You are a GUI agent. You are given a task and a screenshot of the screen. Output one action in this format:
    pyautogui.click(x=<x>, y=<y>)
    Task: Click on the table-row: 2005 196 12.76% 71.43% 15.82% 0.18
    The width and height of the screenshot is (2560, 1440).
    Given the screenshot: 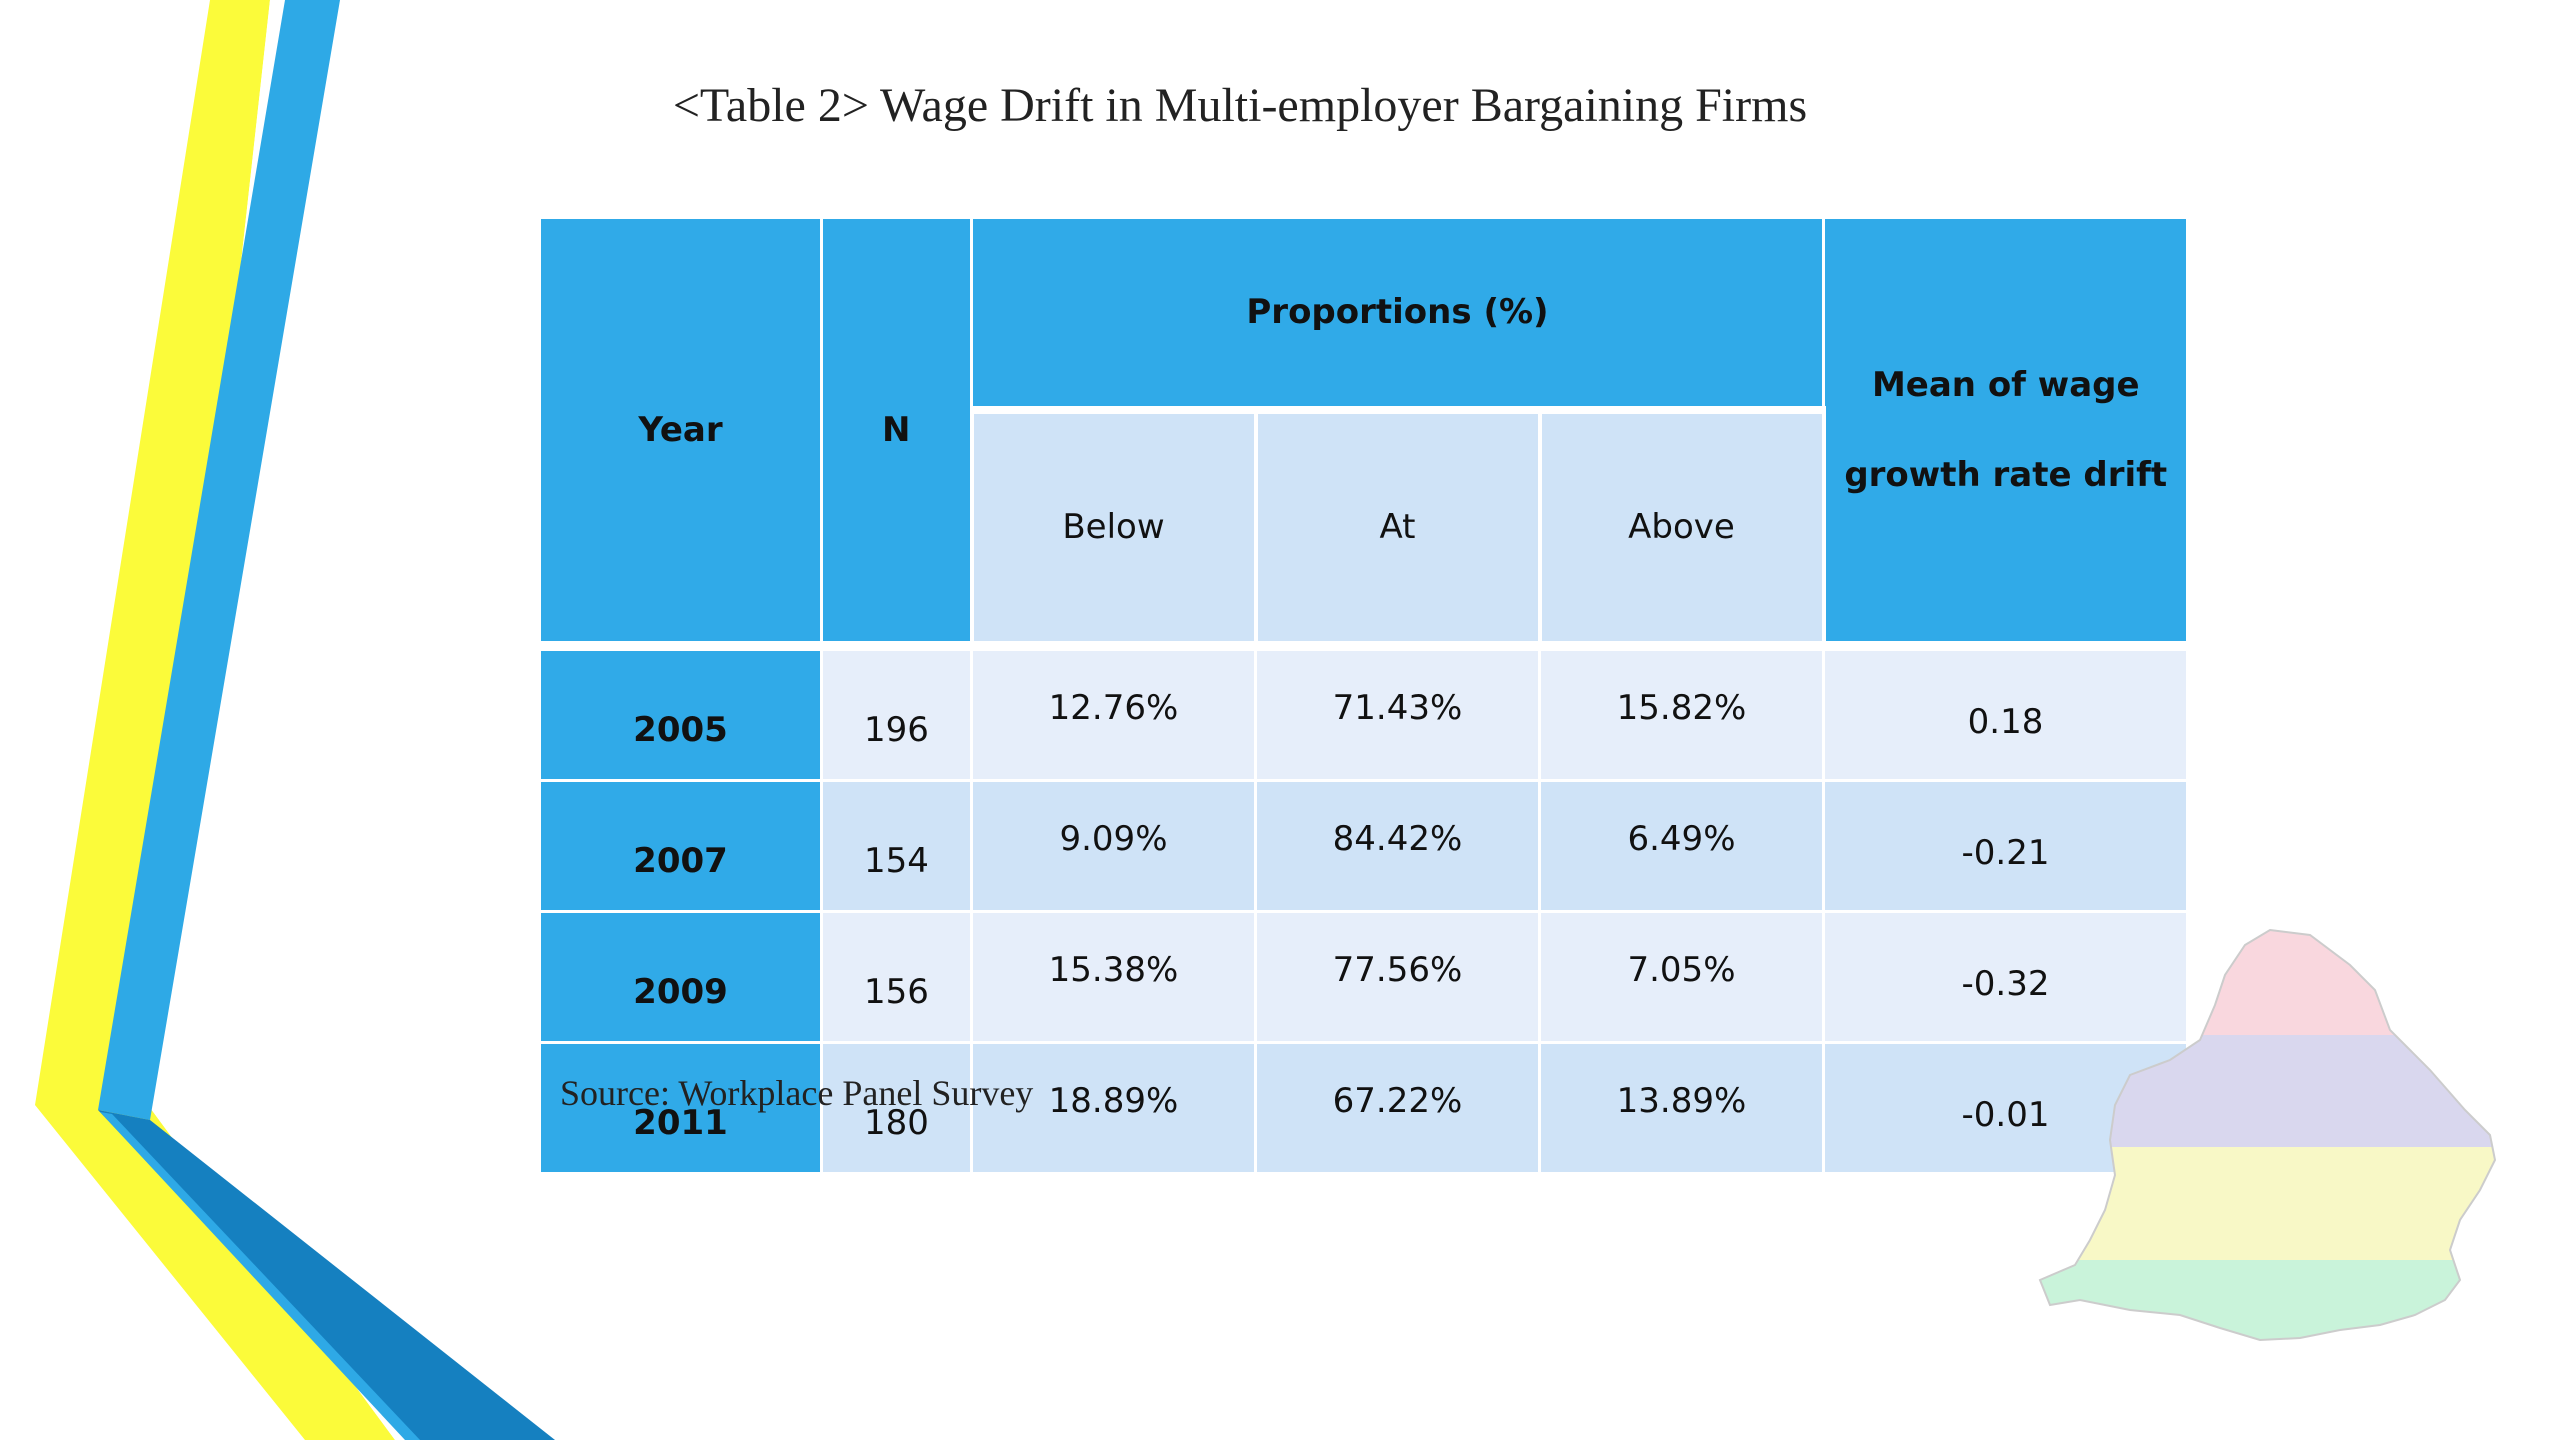 What is the action you would take?
    pyautogui.click(x=1363, y=711)
    